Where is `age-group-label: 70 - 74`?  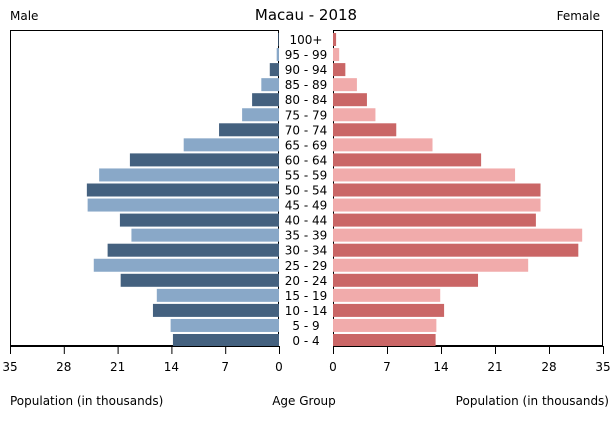 age-group-label: 70 - 74 is located at coordinates (306, 130).